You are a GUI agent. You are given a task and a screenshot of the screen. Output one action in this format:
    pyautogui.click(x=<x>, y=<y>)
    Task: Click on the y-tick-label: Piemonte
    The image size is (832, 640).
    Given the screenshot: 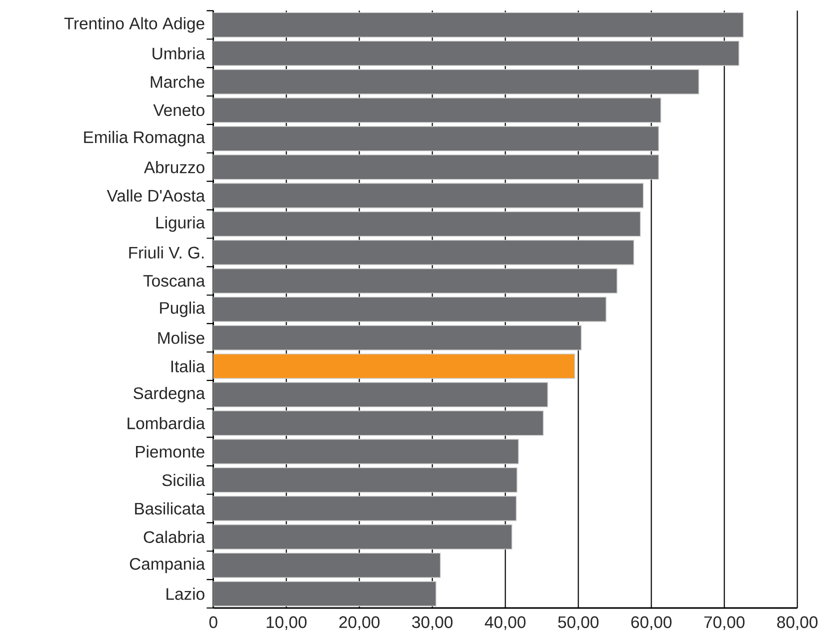 What is the action you would take?
    pyautogui.click(x=170, y=451)
    